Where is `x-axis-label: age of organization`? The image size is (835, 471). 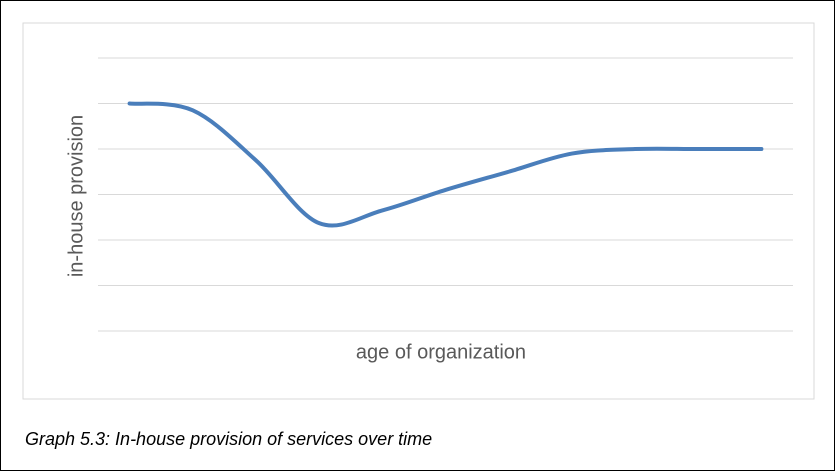
x-axis-label: age of organization is located at coordinates (441, 352).